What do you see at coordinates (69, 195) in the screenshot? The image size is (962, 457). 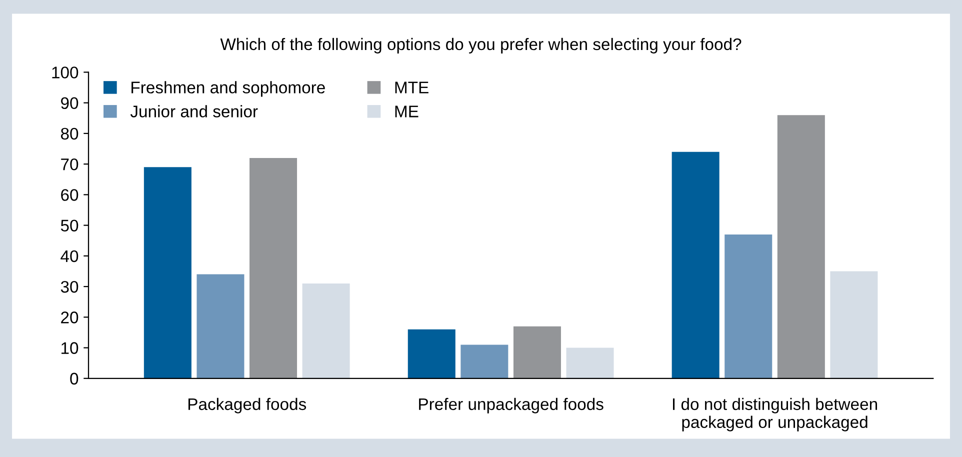 I see `y-tick-label: 60` at bounding box center [69, 195].